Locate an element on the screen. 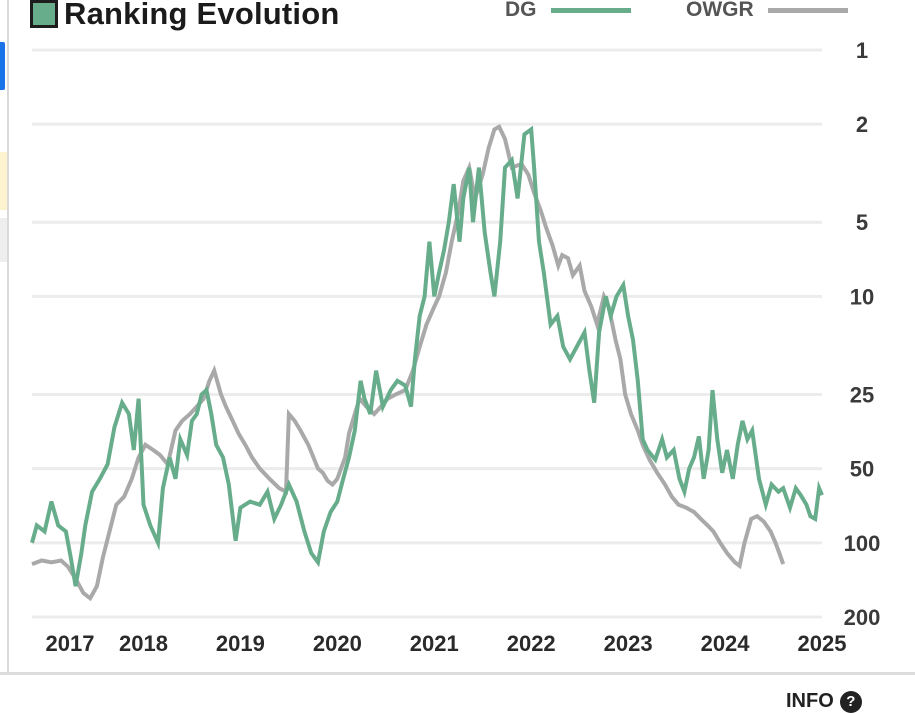 This screenshot has width=915, height=713. chart-title: Ranking Evolution is located at coordinates (202, 15).